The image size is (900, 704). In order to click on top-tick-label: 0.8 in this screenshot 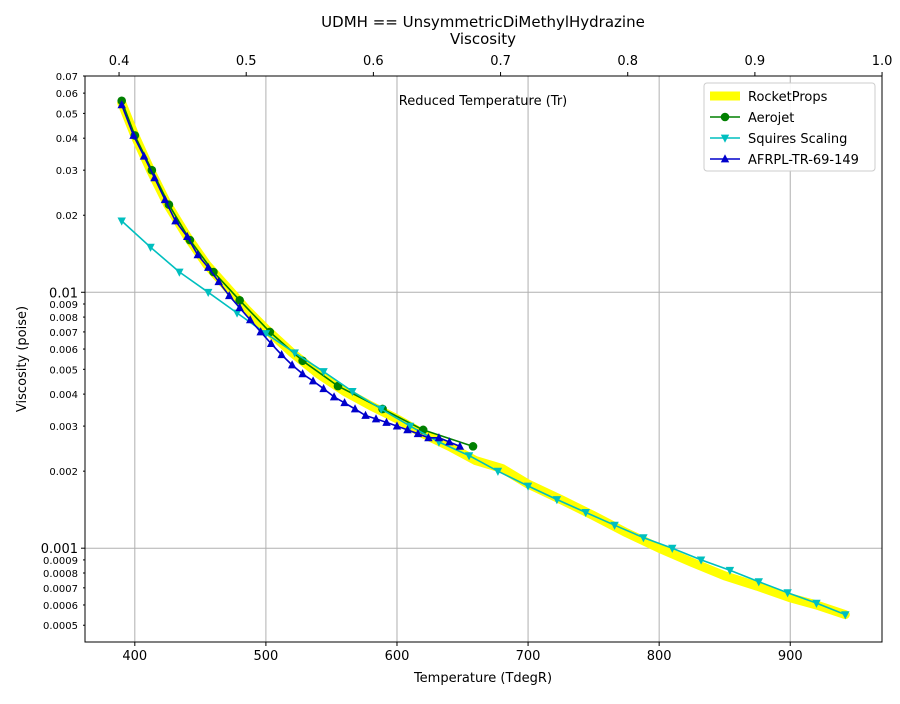, I will do `click(627, 61)`.